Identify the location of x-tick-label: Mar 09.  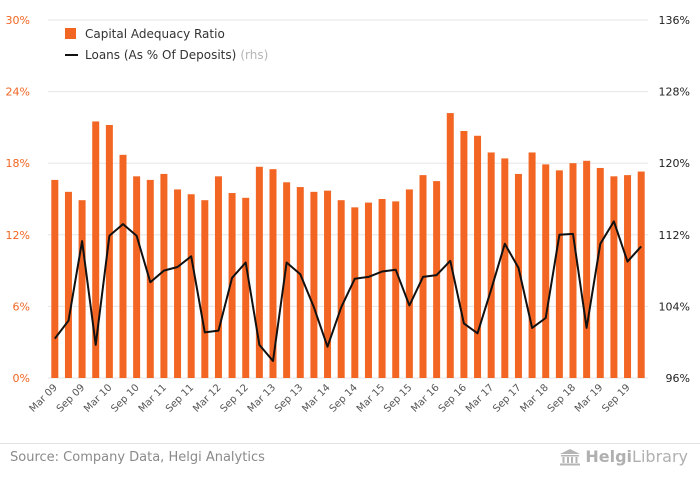
(44, 398).